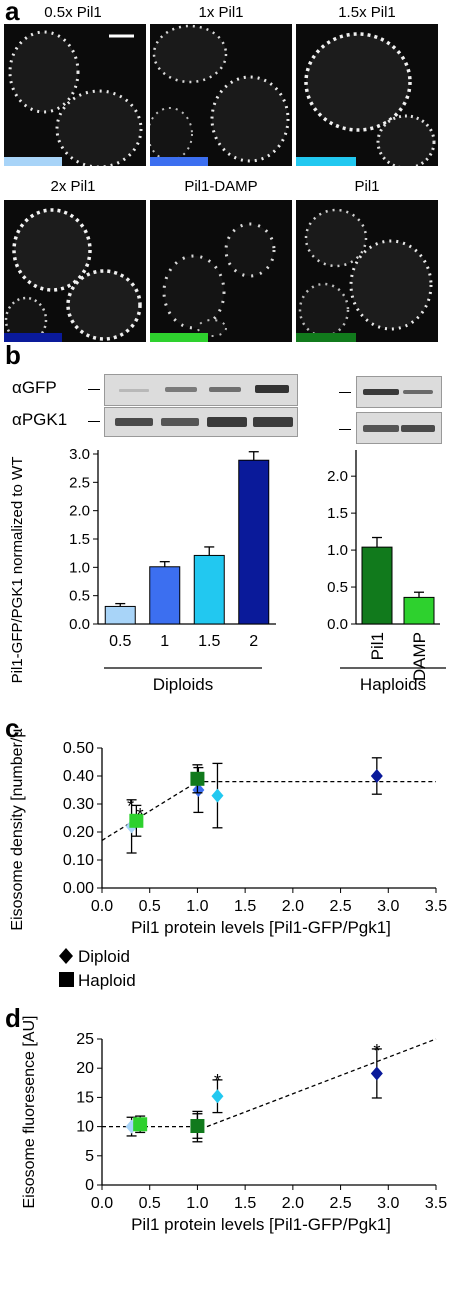  I want to click on y-tick-label: 0.20, so click(78, 832).